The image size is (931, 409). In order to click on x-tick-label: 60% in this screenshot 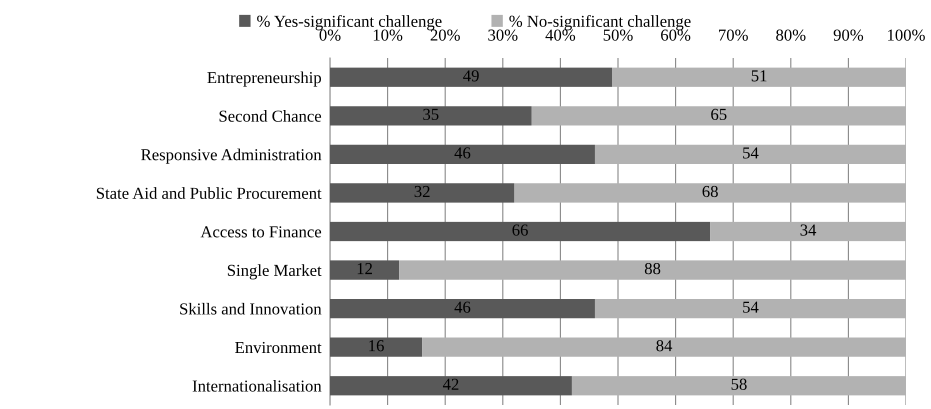, I will do `click(675, 35)`.